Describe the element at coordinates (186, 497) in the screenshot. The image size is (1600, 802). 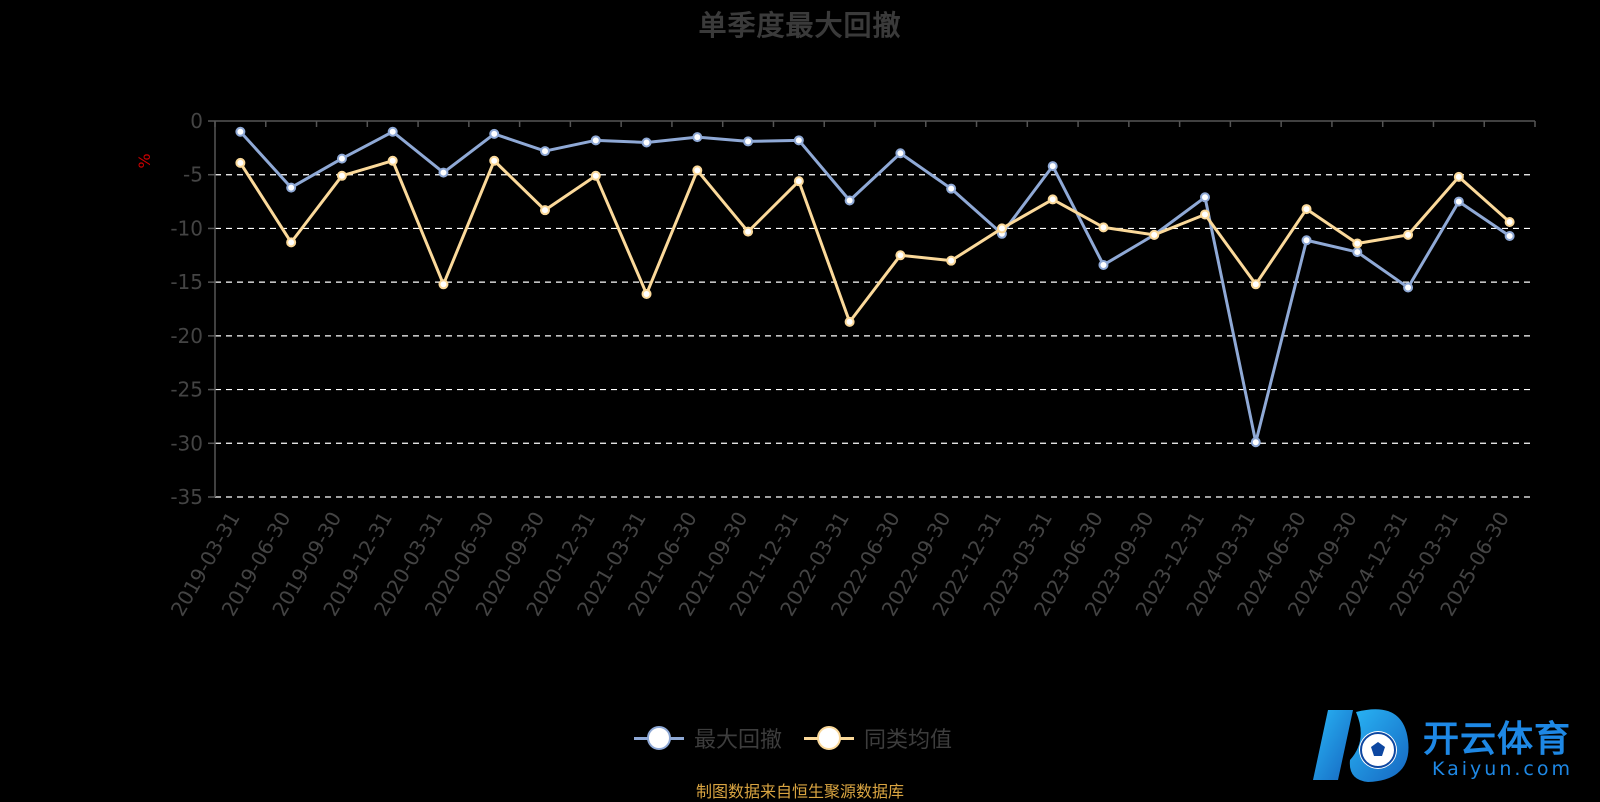
I see `y-tick-label: -35` at that location.